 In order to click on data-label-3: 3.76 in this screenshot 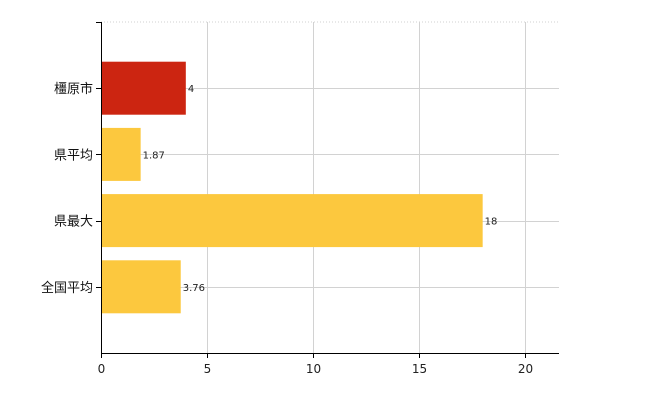, I will do `click(194, 288)`.